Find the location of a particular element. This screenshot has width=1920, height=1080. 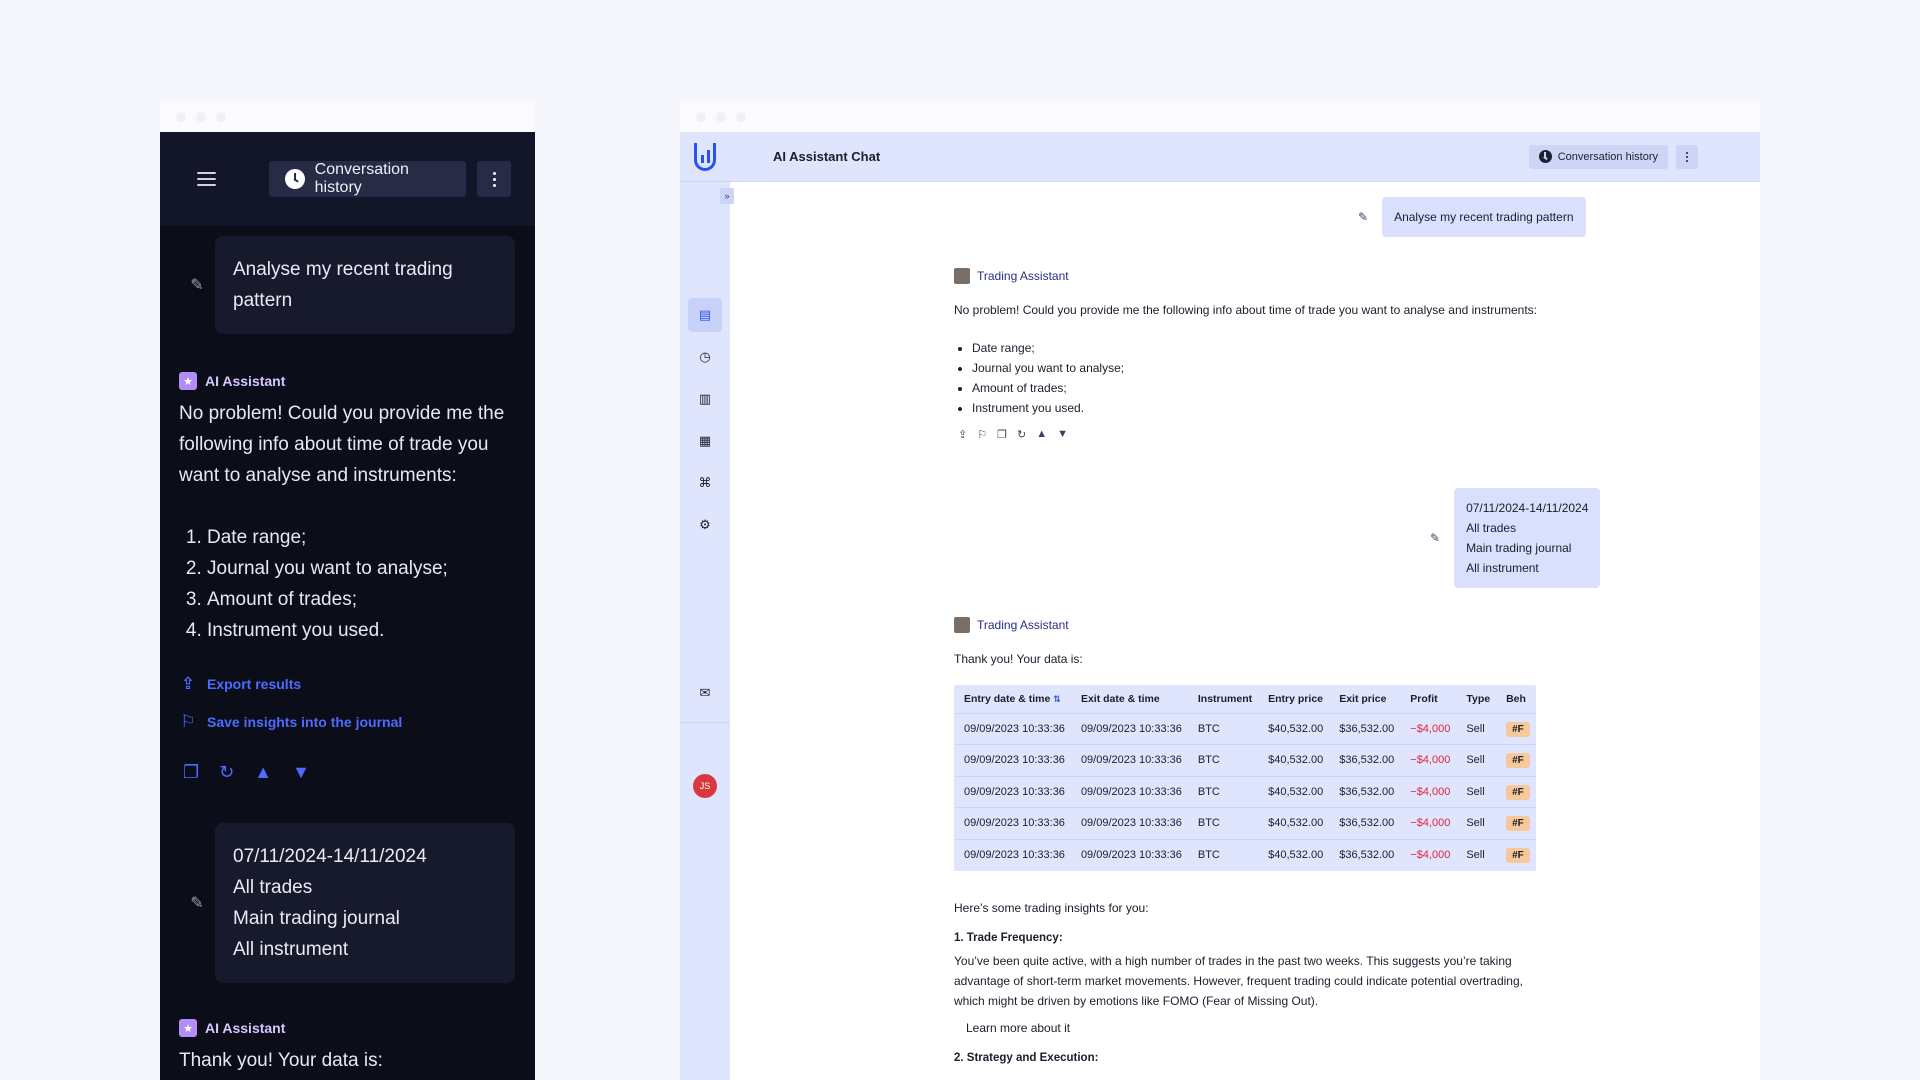

sidebar-item-settings: ⚙ is located at coordinates (705, 525).